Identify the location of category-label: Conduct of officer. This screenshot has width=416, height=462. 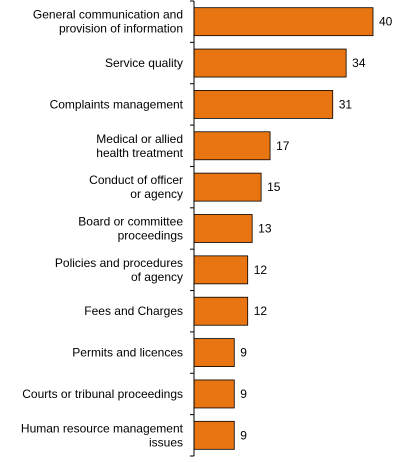
(136, 180).